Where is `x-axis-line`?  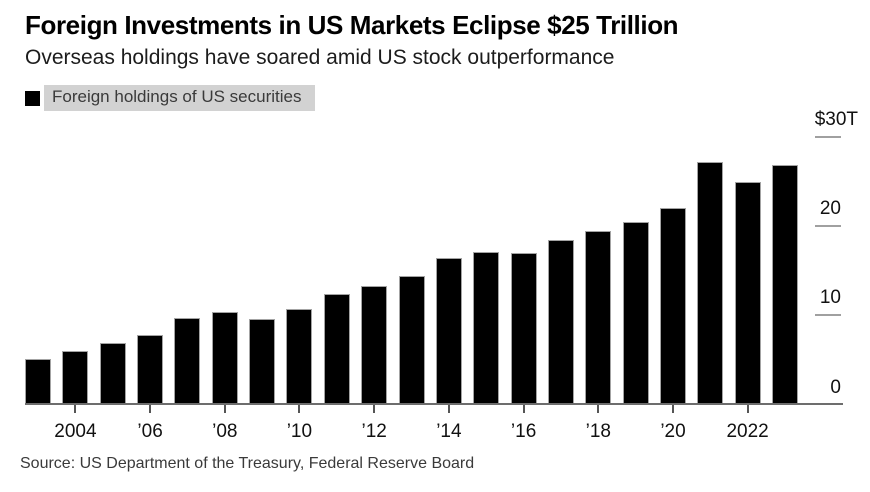 x-axis-line is located at coordinates (434, 404).